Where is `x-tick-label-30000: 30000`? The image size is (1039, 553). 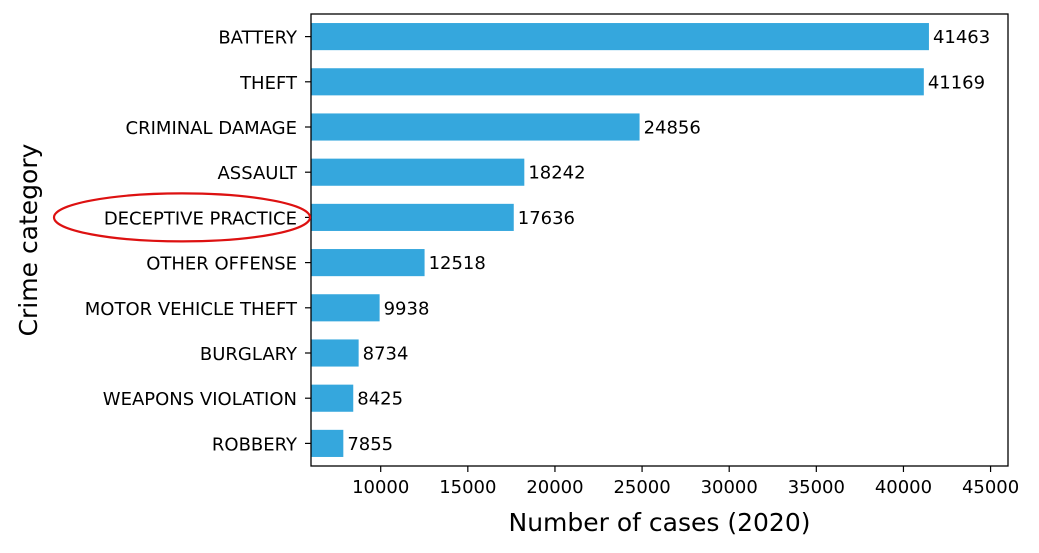 x-tick-label-30000: 30000 is located at coordinates (729, 487).